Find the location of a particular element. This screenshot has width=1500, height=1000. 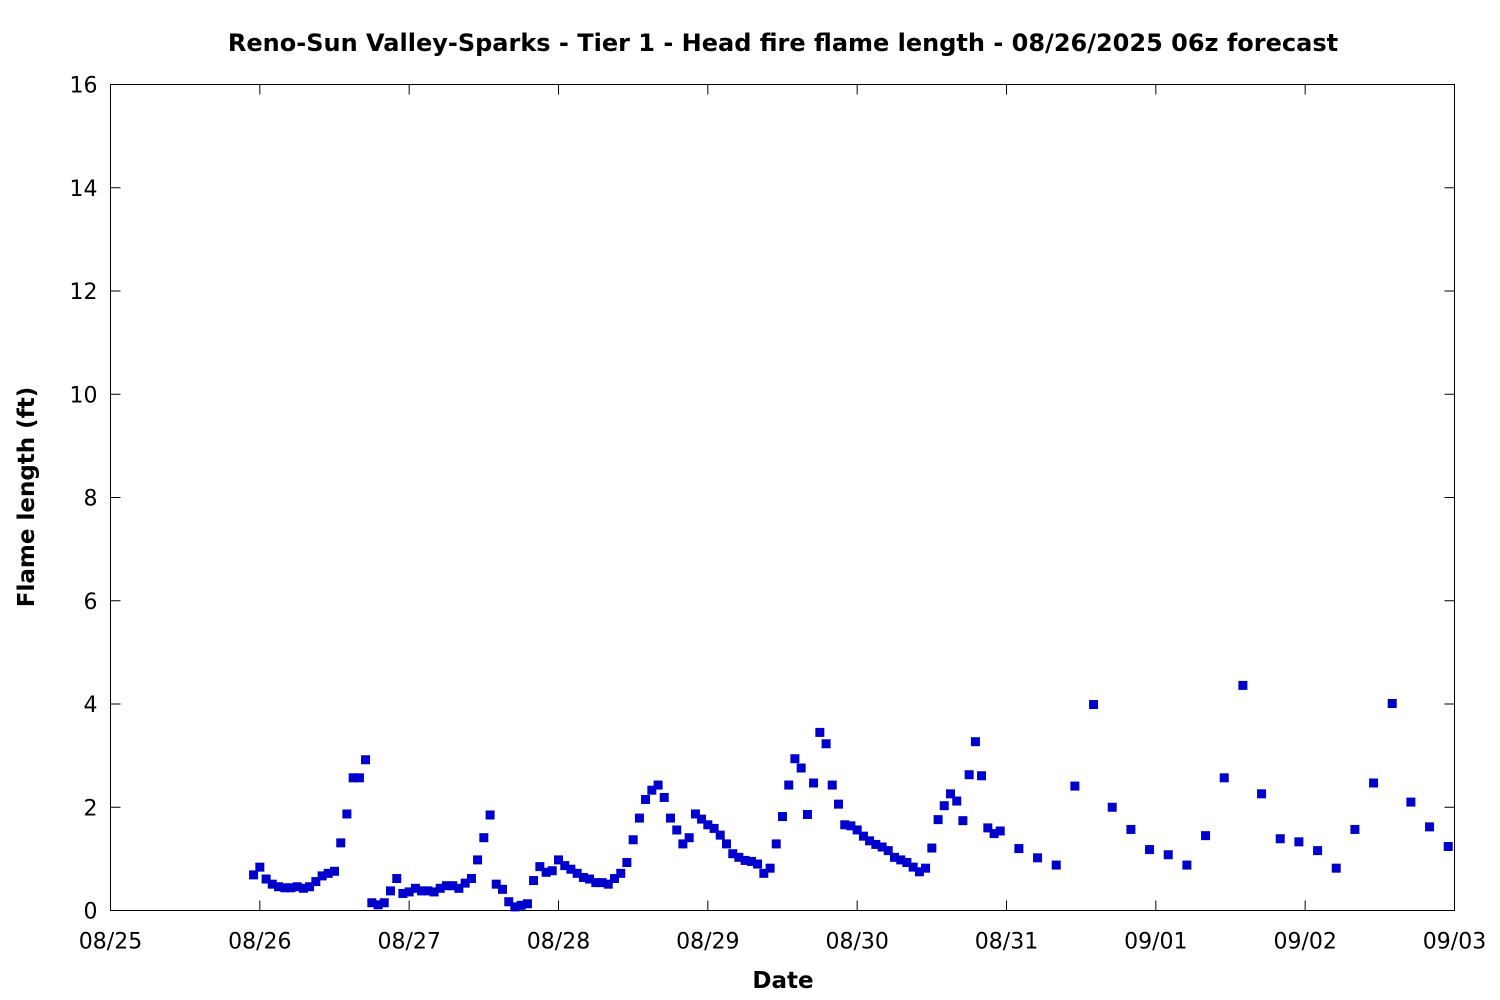

x-tick-label: 08/26 is located at coordinates (259, 942).